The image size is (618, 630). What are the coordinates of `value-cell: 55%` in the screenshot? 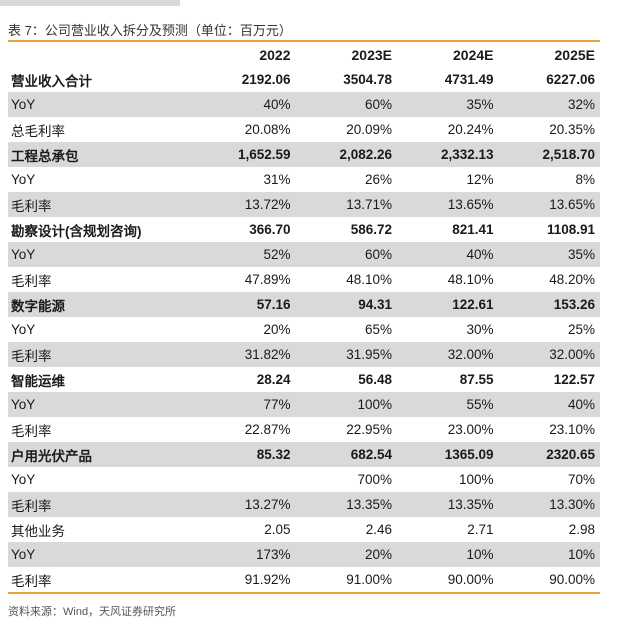 It's located at (448, 404).